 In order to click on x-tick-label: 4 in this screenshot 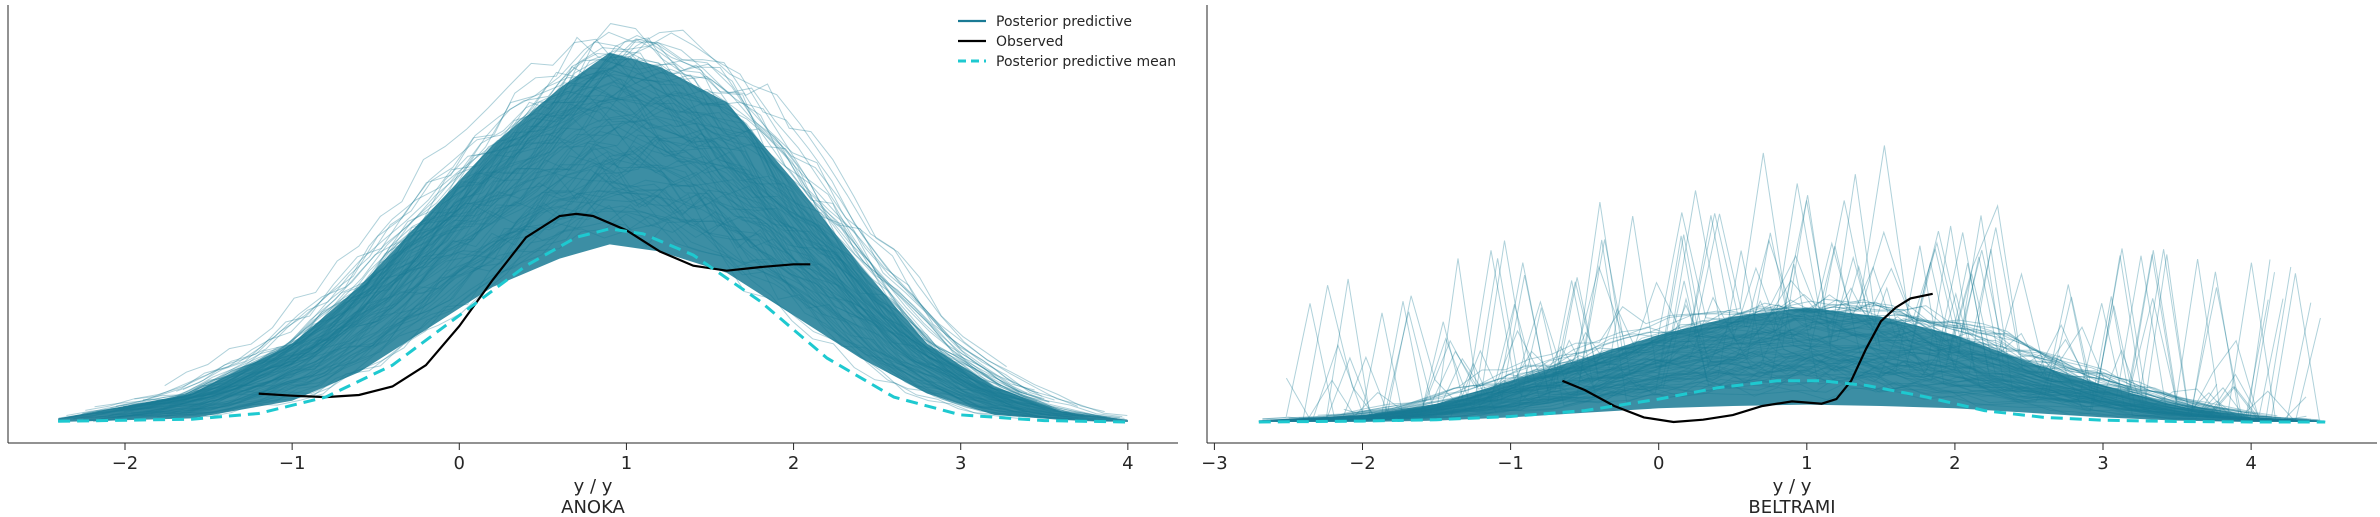, I will do `click(1127, 463)`.